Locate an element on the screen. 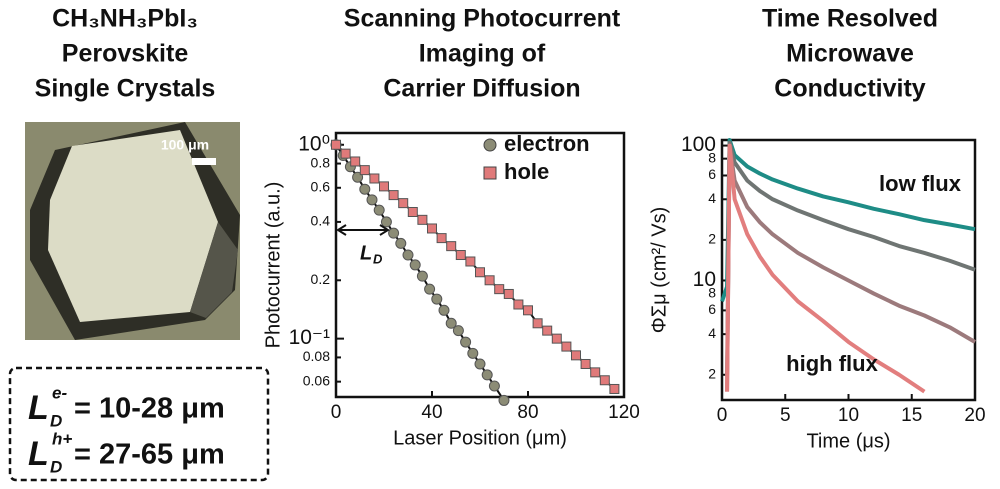 This screenshot has height=489, width=1000. legend-label: electron is located at coordinates (547, 143).